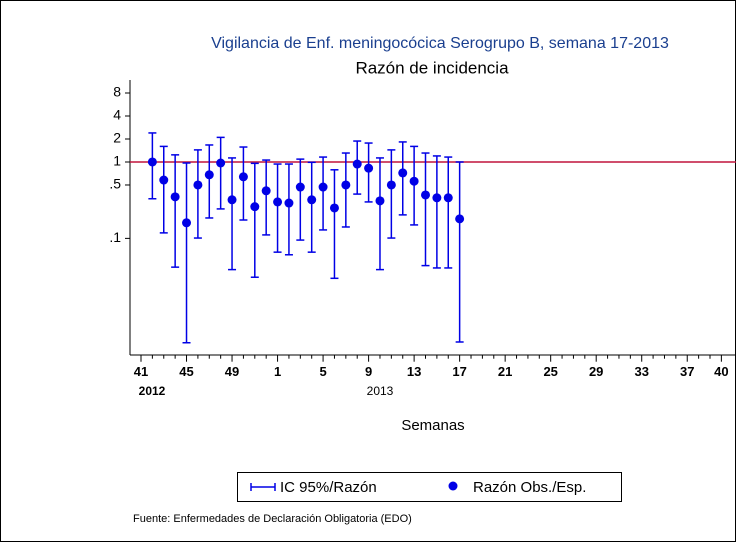  What do you see at coordinates (322, 371) in the screenshot?
I see `x-tick-label: 5` at bounding box center [322, 371].